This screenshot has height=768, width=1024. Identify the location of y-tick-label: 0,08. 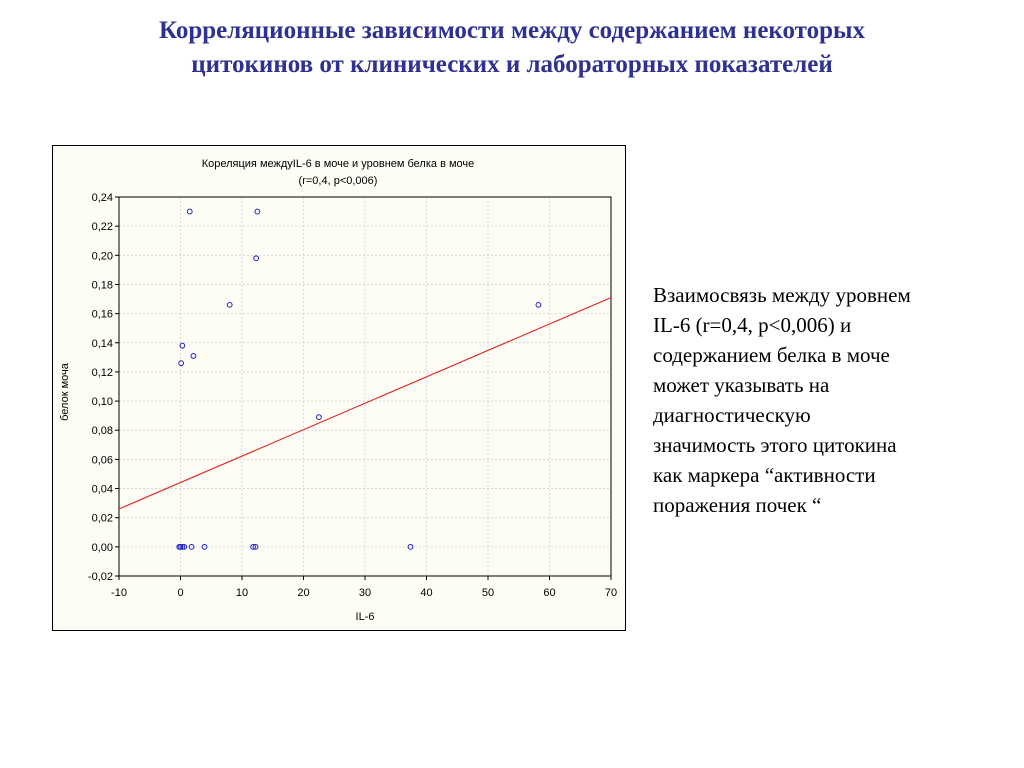
(102, 431).